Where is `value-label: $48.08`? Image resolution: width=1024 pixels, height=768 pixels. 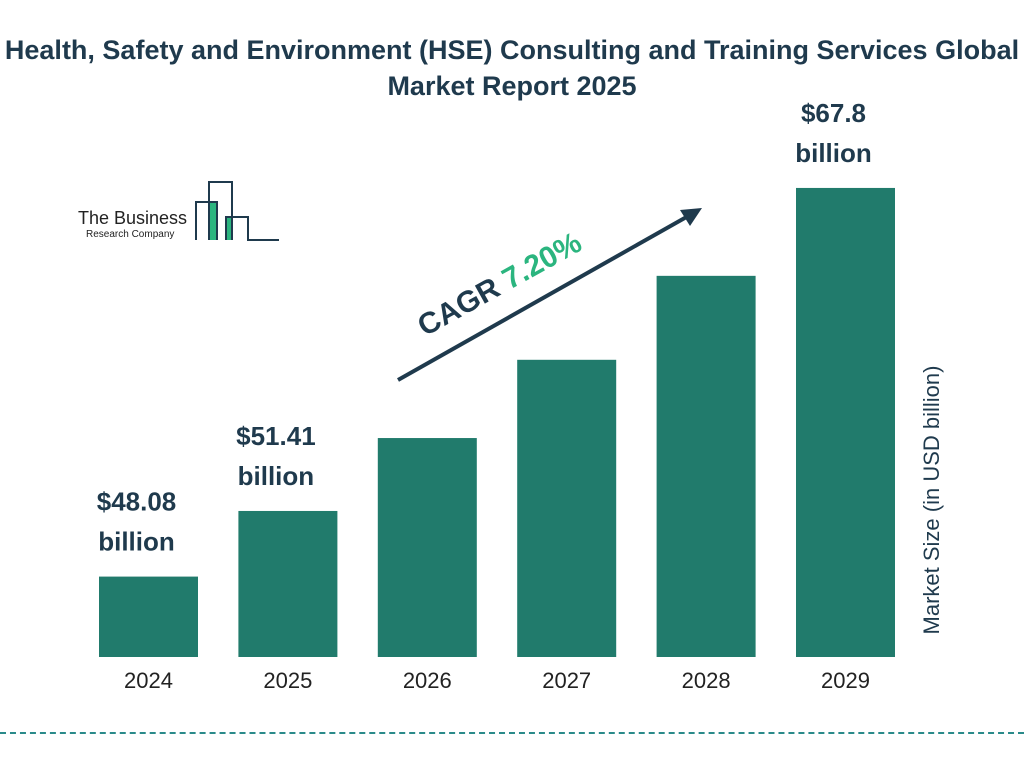 value-label: $48.08 is located at coordinates (137, 502).